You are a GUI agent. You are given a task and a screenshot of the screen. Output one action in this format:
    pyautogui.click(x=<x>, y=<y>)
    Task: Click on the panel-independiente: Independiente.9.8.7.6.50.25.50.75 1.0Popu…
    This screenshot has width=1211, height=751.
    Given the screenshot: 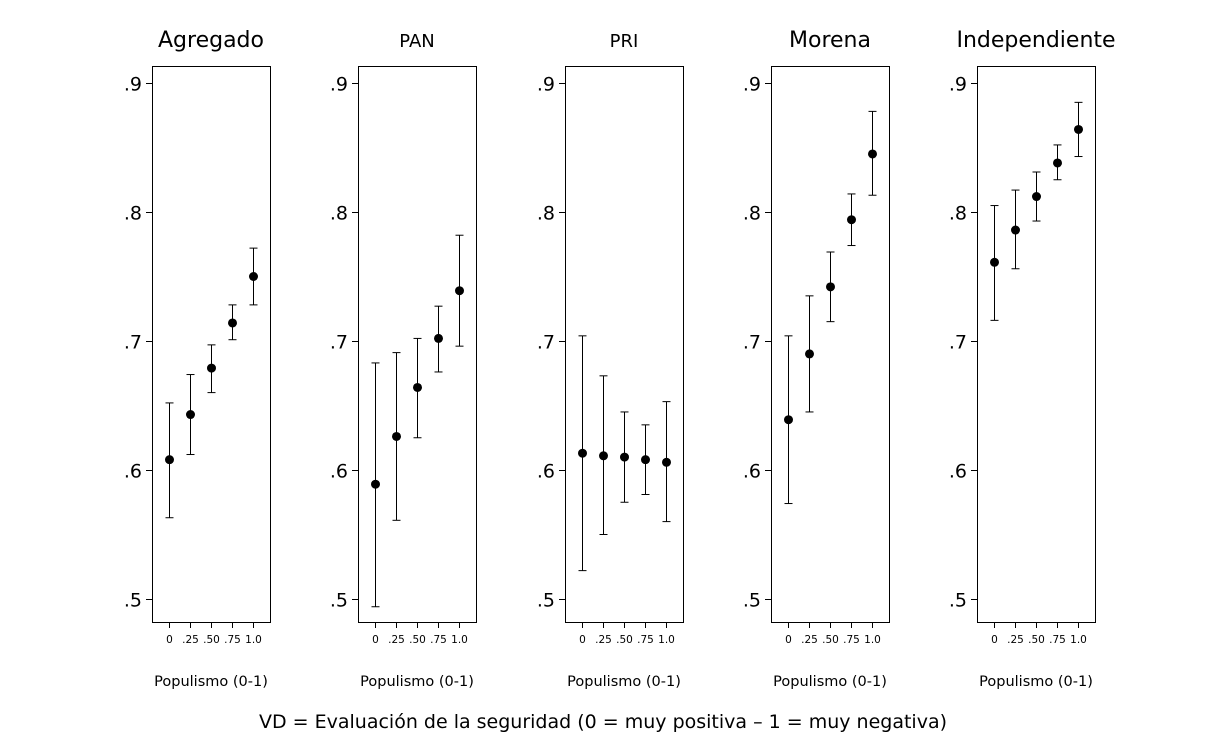 What is the action you would take?
    pyautogui.click(x=1032, y=359)
    